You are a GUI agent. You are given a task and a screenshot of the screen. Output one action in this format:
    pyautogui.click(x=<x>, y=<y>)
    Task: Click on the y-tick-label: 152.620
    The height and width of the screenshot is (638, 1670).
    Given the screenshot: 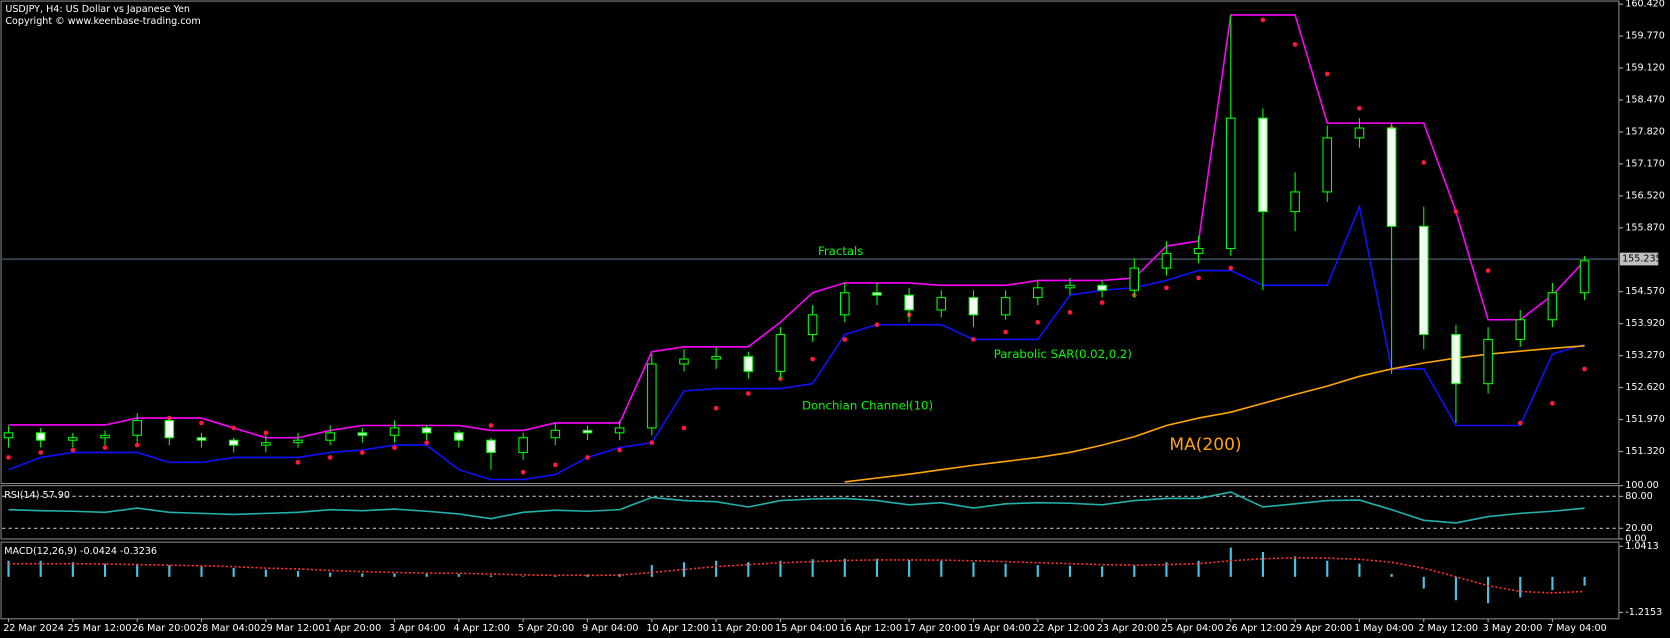 What is the action you would take?
    pyautogui.click(x=1645, y=387)
    